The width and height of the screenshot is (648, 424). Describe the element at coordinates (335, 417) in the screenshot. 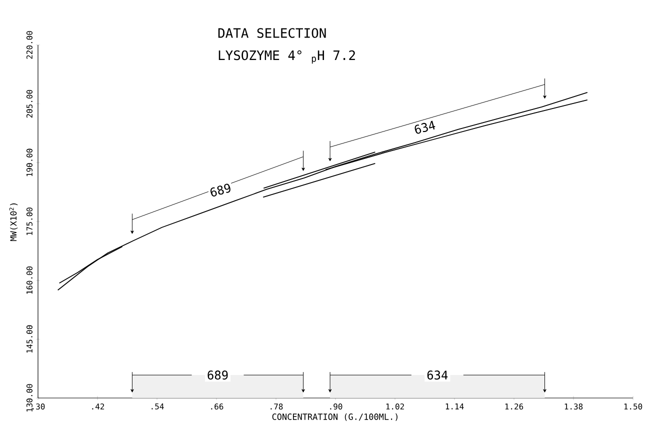

I see `x-axis-title: CONCENTRATION (G./100ML.)` at that location.